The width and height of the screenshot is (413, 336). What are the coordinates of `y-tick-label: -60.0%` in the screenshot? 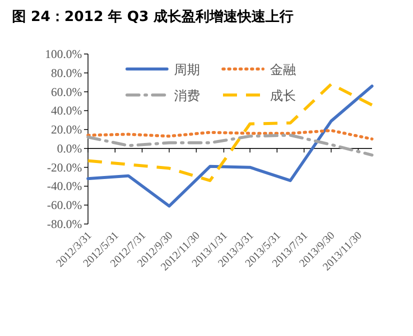 It's located at (64, 205).